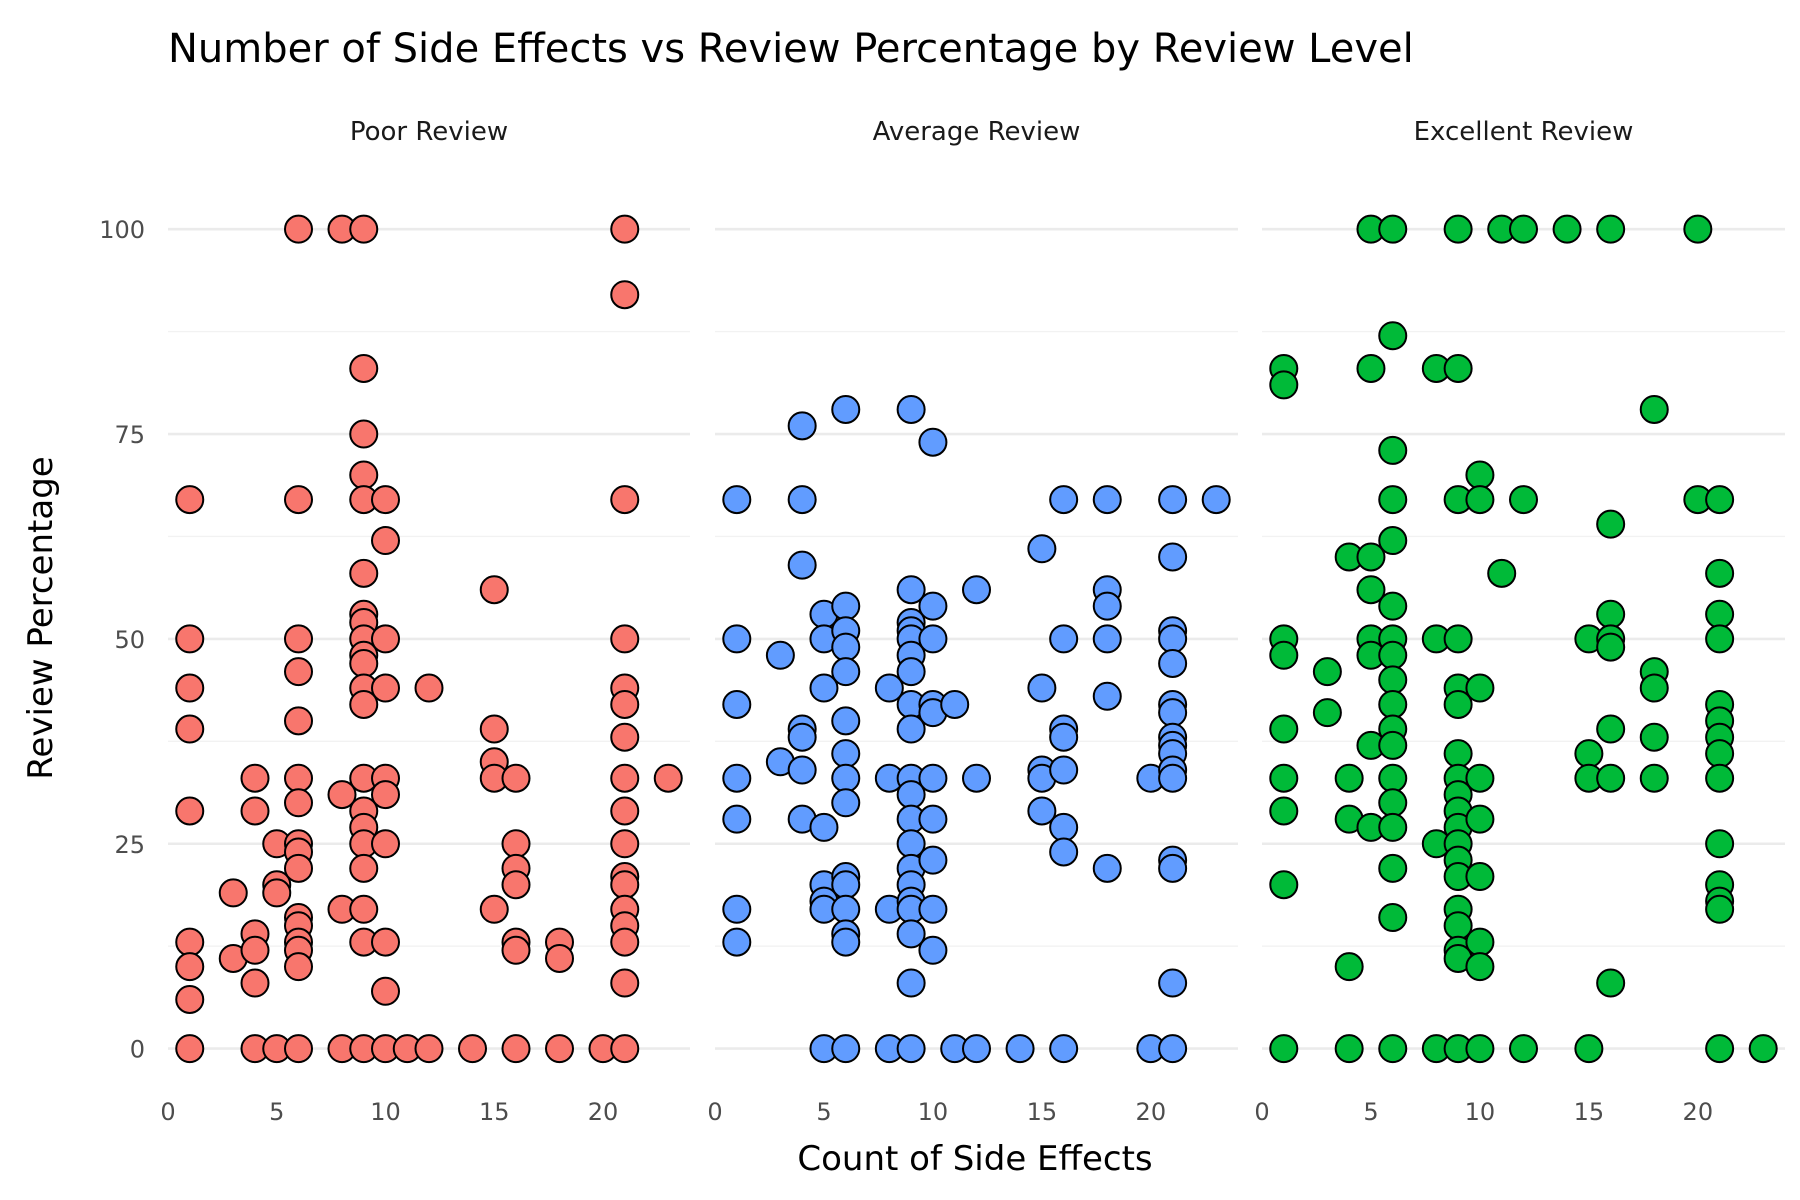 The width and height of the screenshot is (1800, 1200). Describe the element at coordinates (977, 132) in the screenshot. I see `facet-strip-label: Average Review` at that location.